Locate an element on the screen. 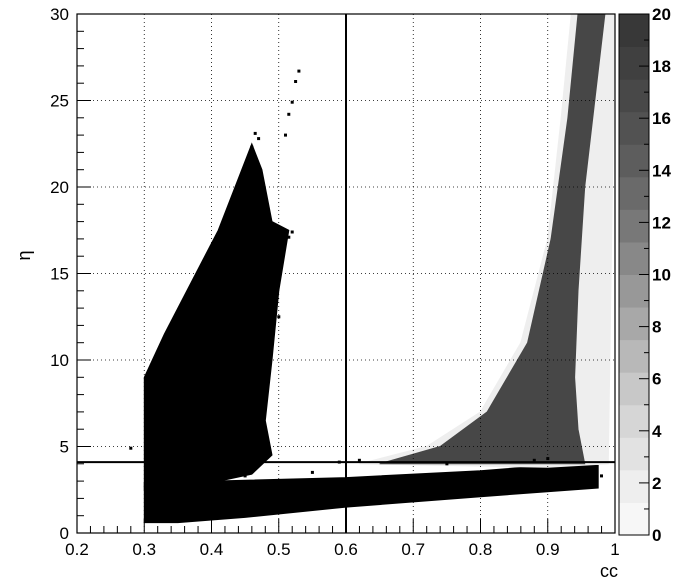 The image size is (682, 583). x-tick-label-5: 0.7 is located at coordinates (413, 549).